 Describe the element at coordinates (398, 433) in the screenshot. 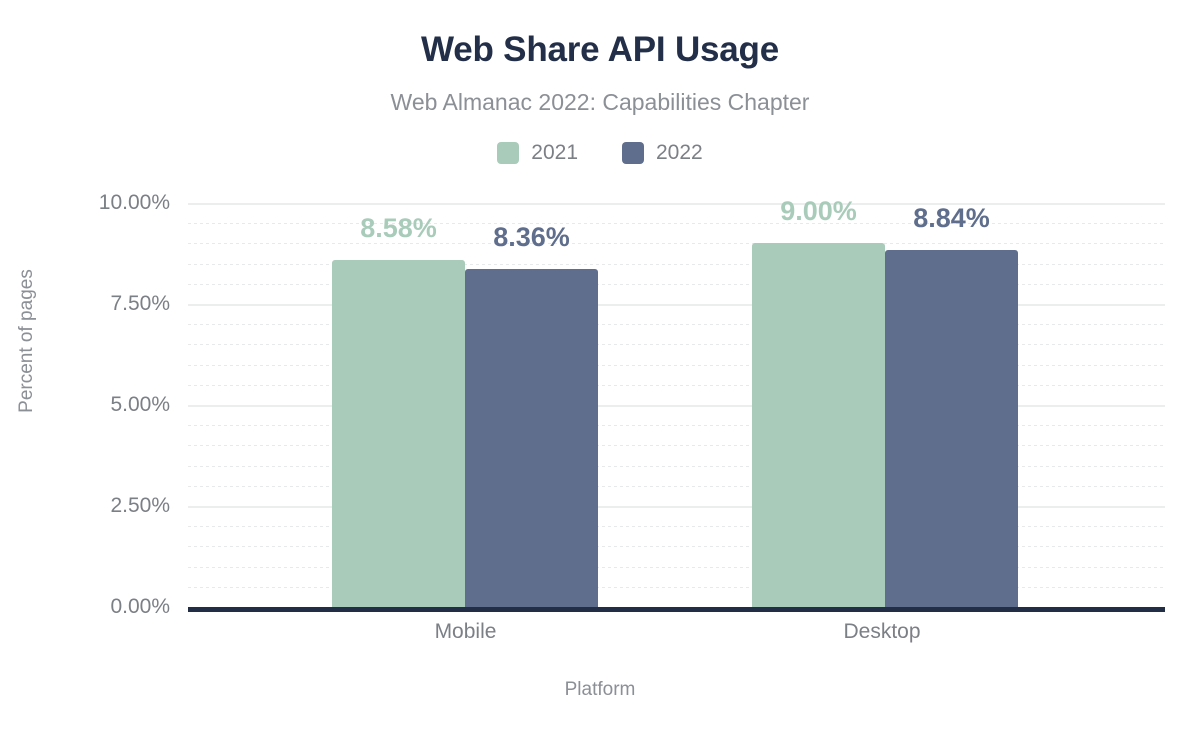

I see `bar-mobile-2021` at that location.